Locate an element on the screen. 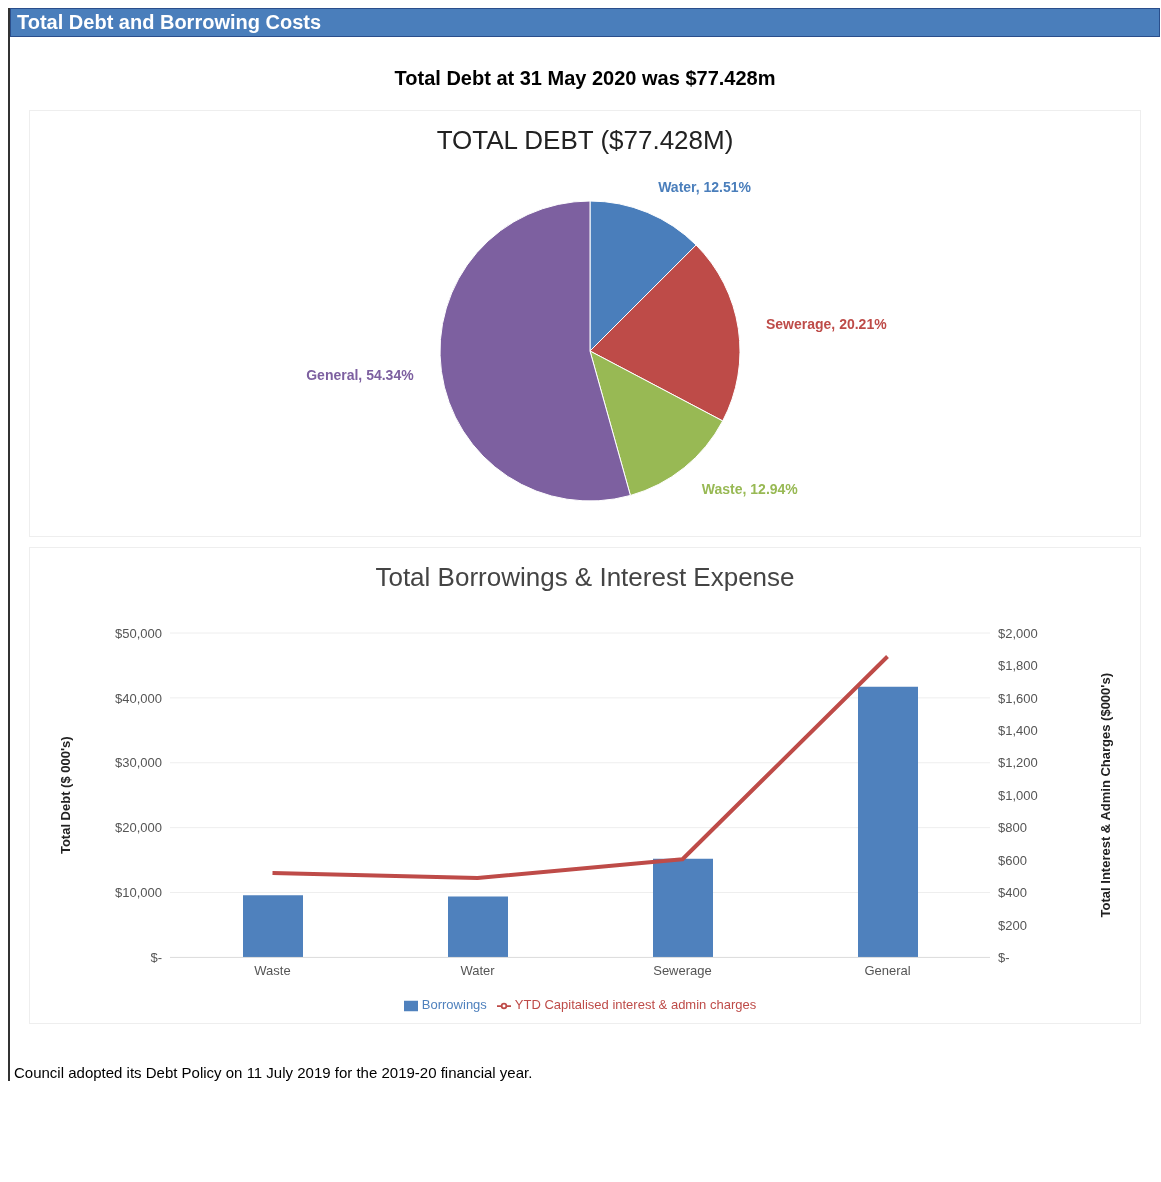  y2-tick-label: $1,400 is located at coordinates (1018, 730).